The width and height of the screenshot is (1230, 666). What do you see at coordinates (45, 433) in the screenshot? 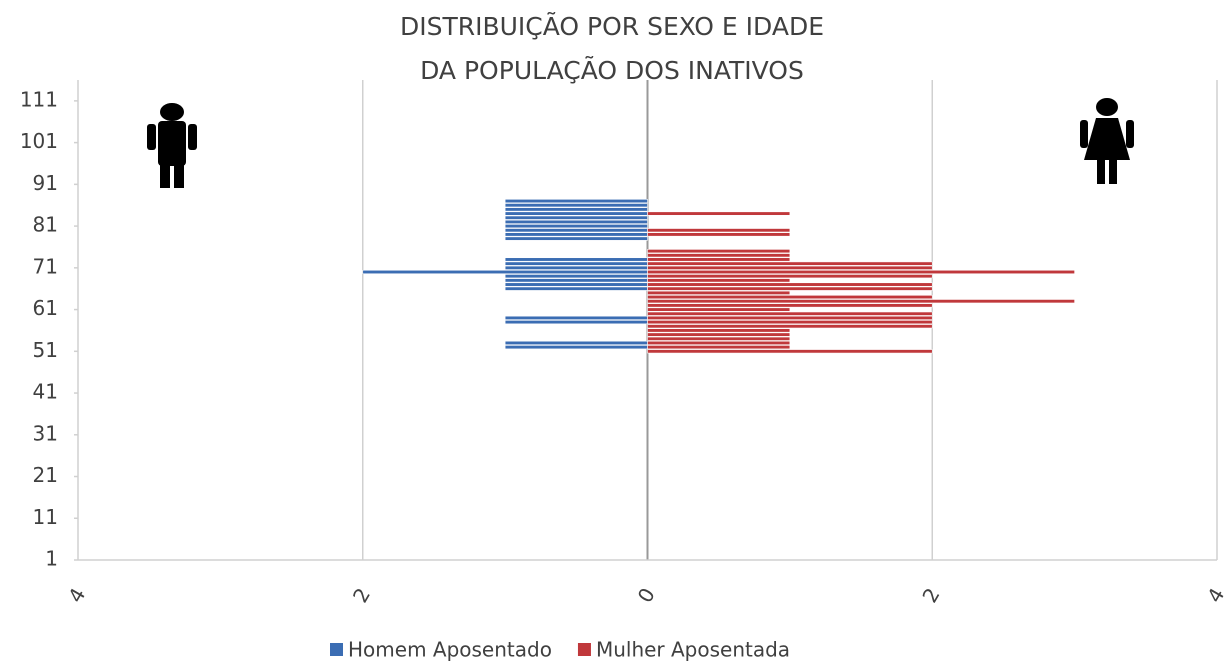
I see `y-tick-label: 31` at bounding box center [45, 433].